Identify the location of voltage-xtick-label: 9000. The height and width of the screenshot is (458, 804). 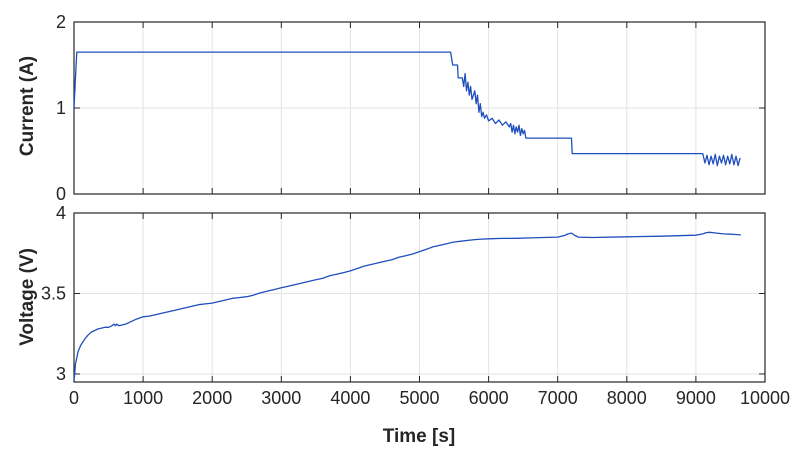
(696, 398).